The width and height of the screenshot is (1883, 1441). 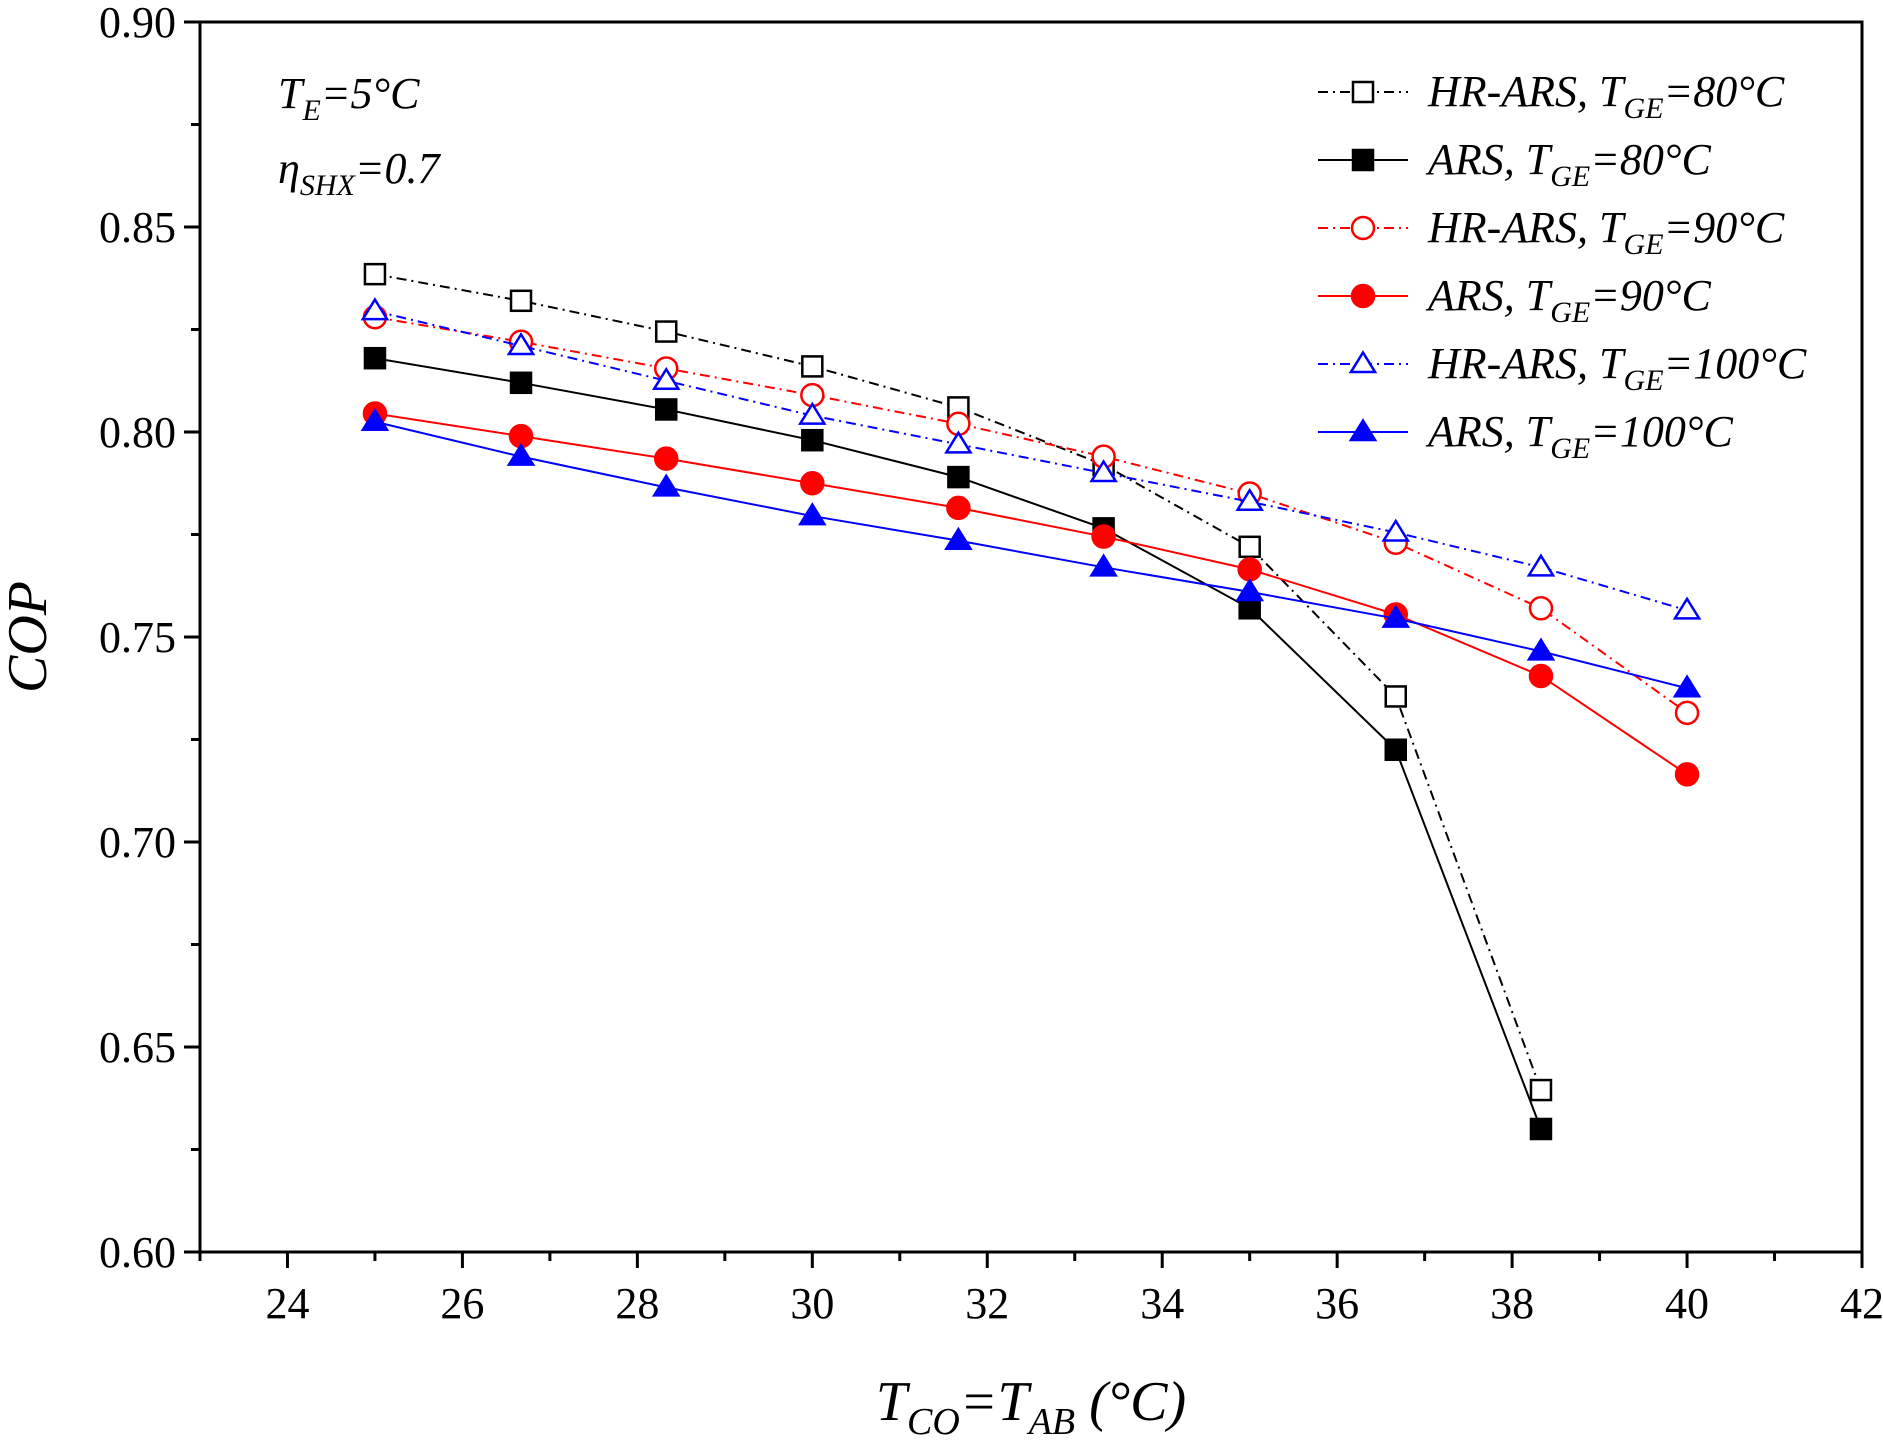 I want to click on y-tick-label: 0.70, so click(x=137, y=842).